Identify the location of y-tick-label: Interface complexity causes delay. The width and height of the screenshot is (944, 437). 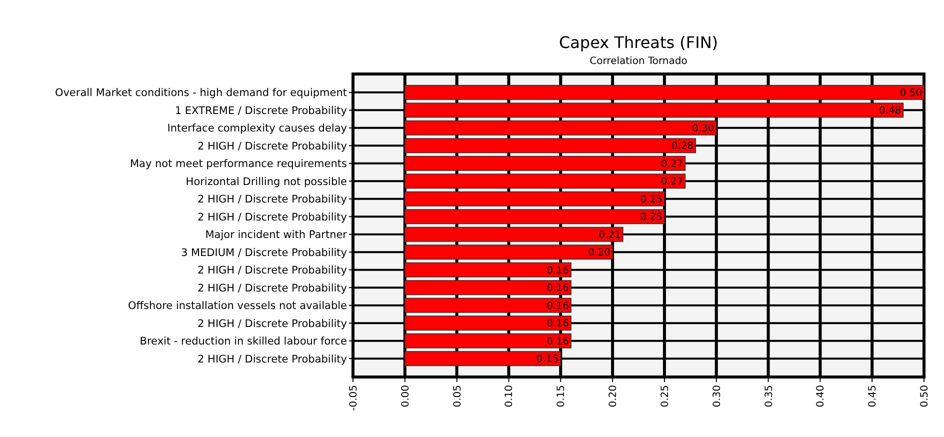
(257, 128).